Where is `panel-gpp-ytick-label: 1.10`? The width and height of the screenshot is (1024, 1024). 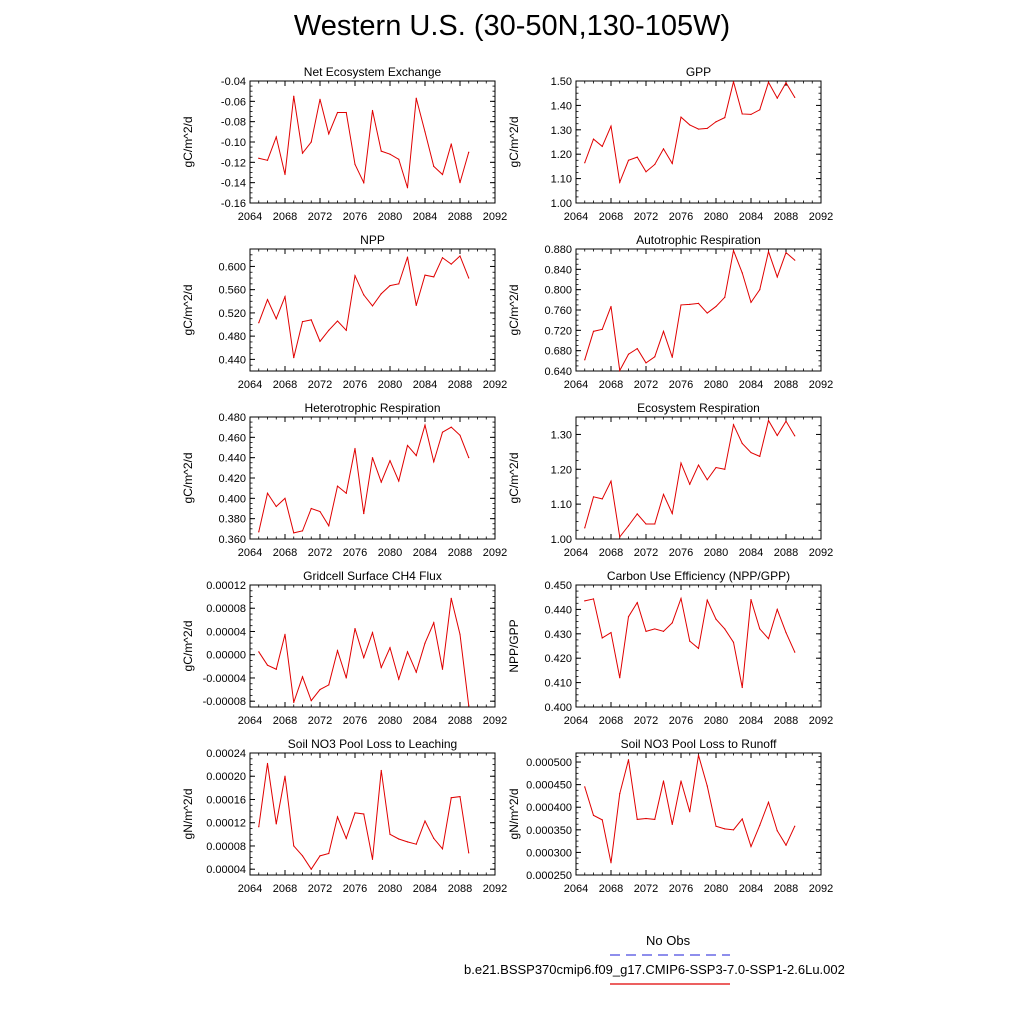
panel-gpp-ytick-label: 1.10 is located at coordinates (561, 180).